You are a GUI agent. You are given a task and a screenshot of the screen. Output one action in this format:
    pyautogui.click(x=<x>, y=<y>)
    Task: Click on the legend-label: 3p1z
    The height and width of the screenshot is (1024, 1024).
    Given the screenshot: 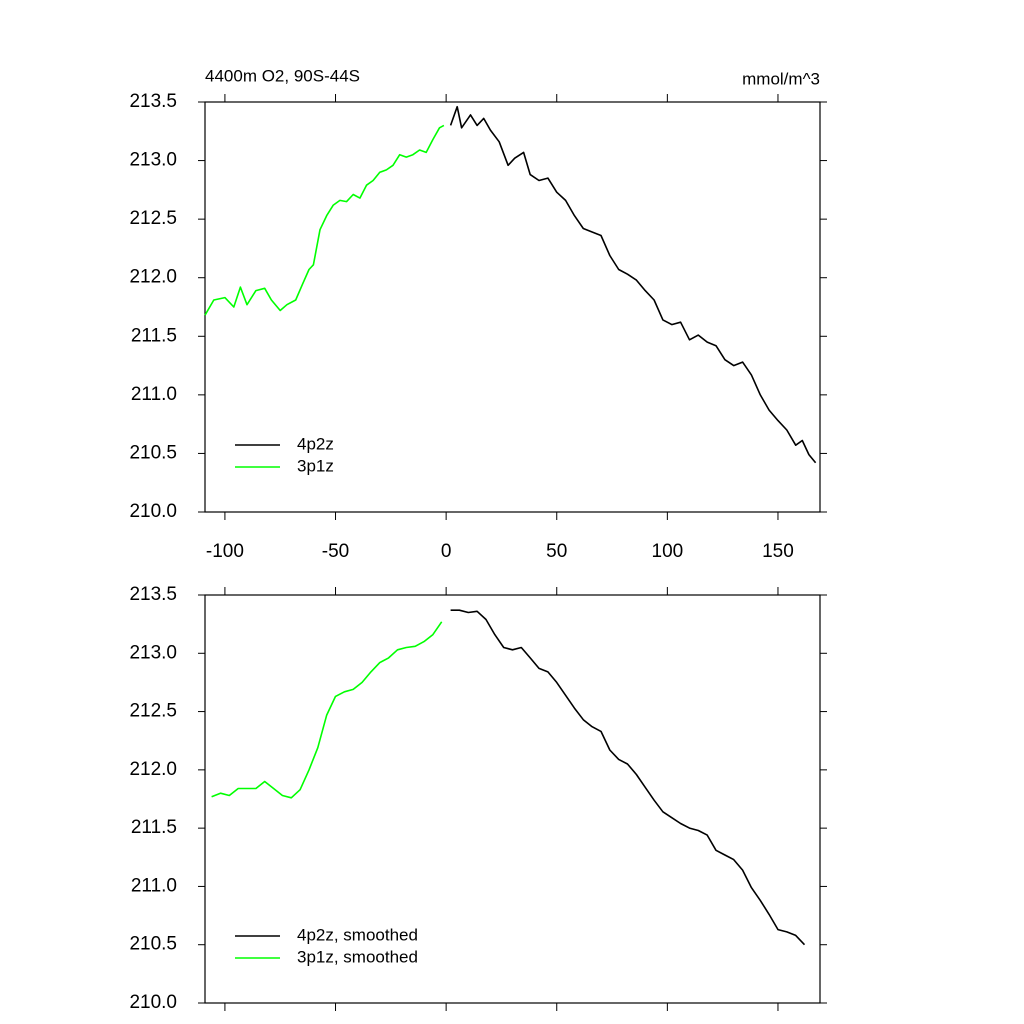 What is the action you would take?
    pyautogui.click(x=315, y=465)
    